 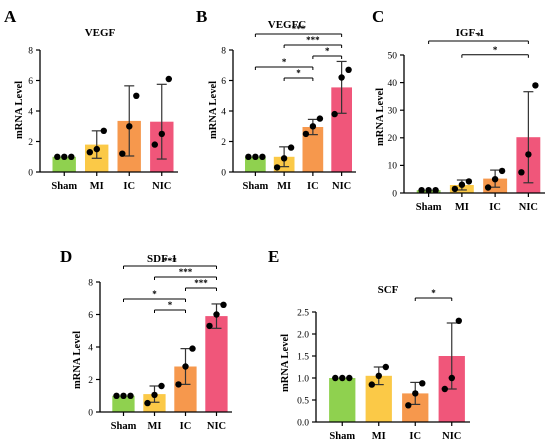 What do you see at coordinates (393, 139) in the screenshot?
I see `y-tick-label: 20` at bounding box center [393, 139].